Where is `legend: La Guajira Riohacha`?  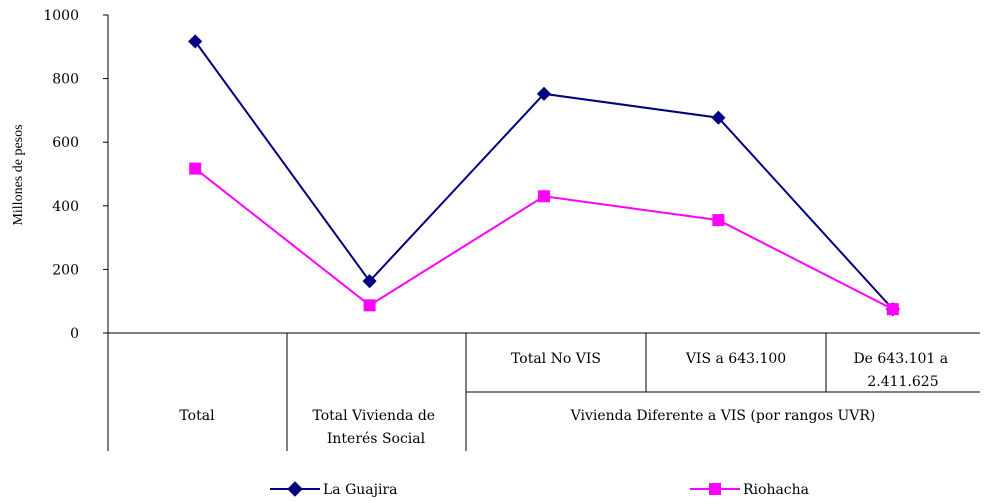
legend: La Guajira Riohacha is located at coordinates (539, 489).